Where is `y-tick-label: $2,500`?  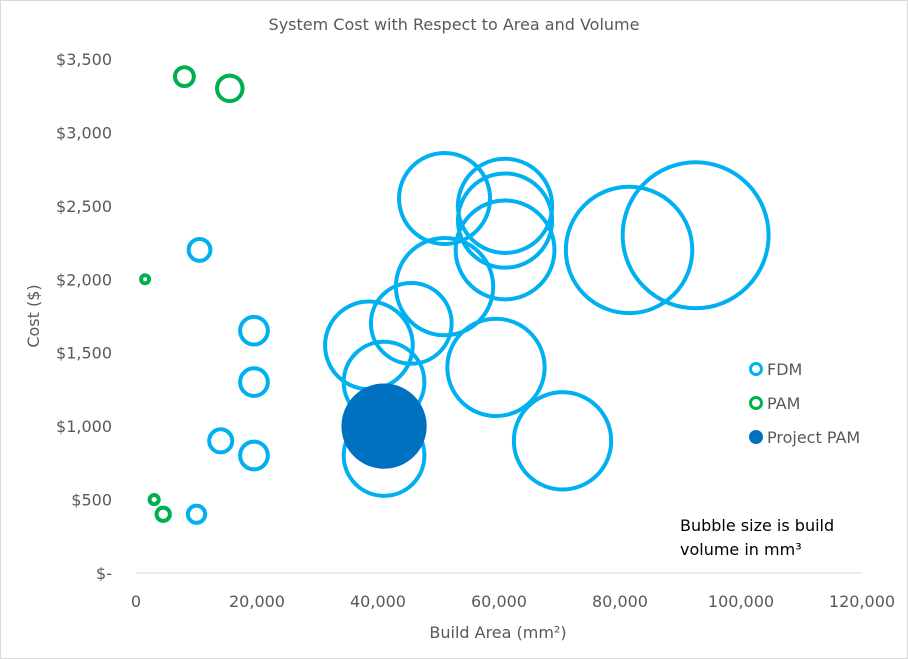
y-tick-label: $2,500 is located at coordinates (84, 206).